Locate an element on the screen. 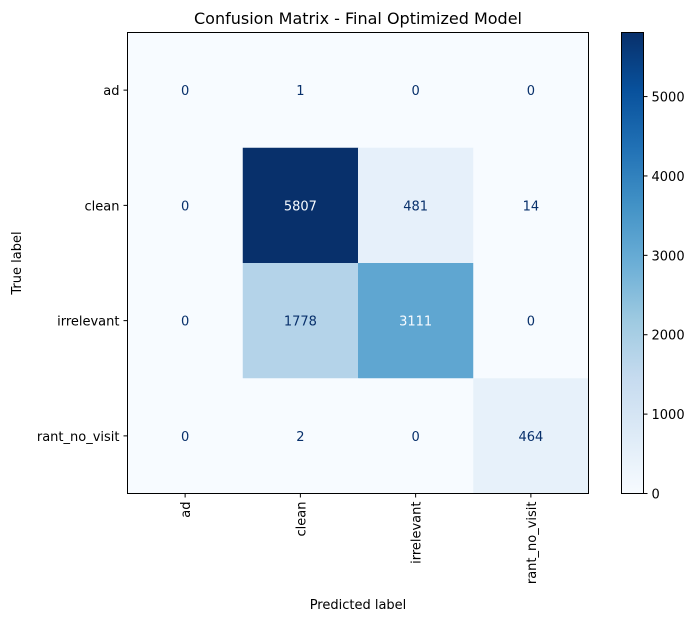  cell-value-label-1-1: 5807 is located at coordinates (300, 206).